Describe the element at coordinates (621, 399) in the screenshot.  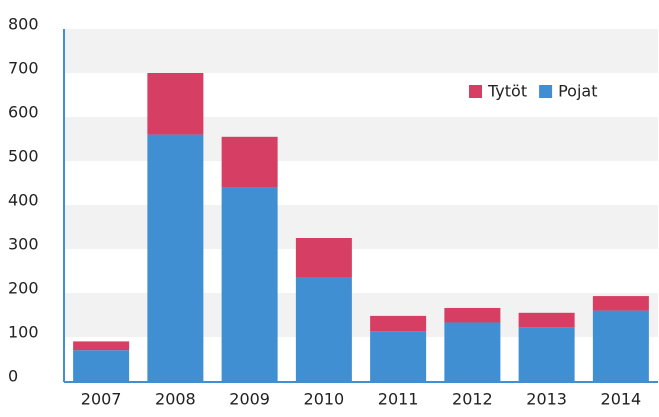
I see `x-tick-label: 2014` at that location.